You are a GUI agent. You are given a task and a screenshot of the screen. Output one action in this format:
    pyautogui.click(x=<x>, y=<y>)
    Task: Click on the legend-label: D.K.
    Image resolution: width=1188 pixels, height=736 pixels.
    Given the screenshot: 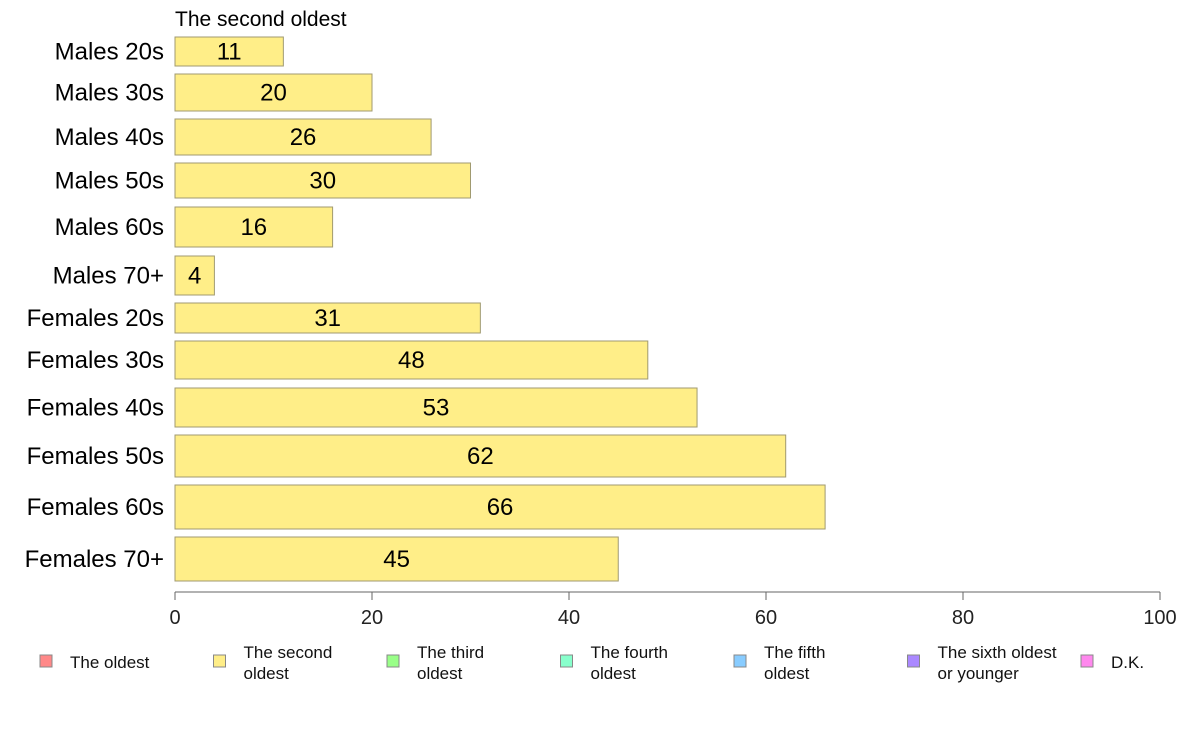 What is the action you would take?
    pyautogui.click(x=1127, y=662)
    